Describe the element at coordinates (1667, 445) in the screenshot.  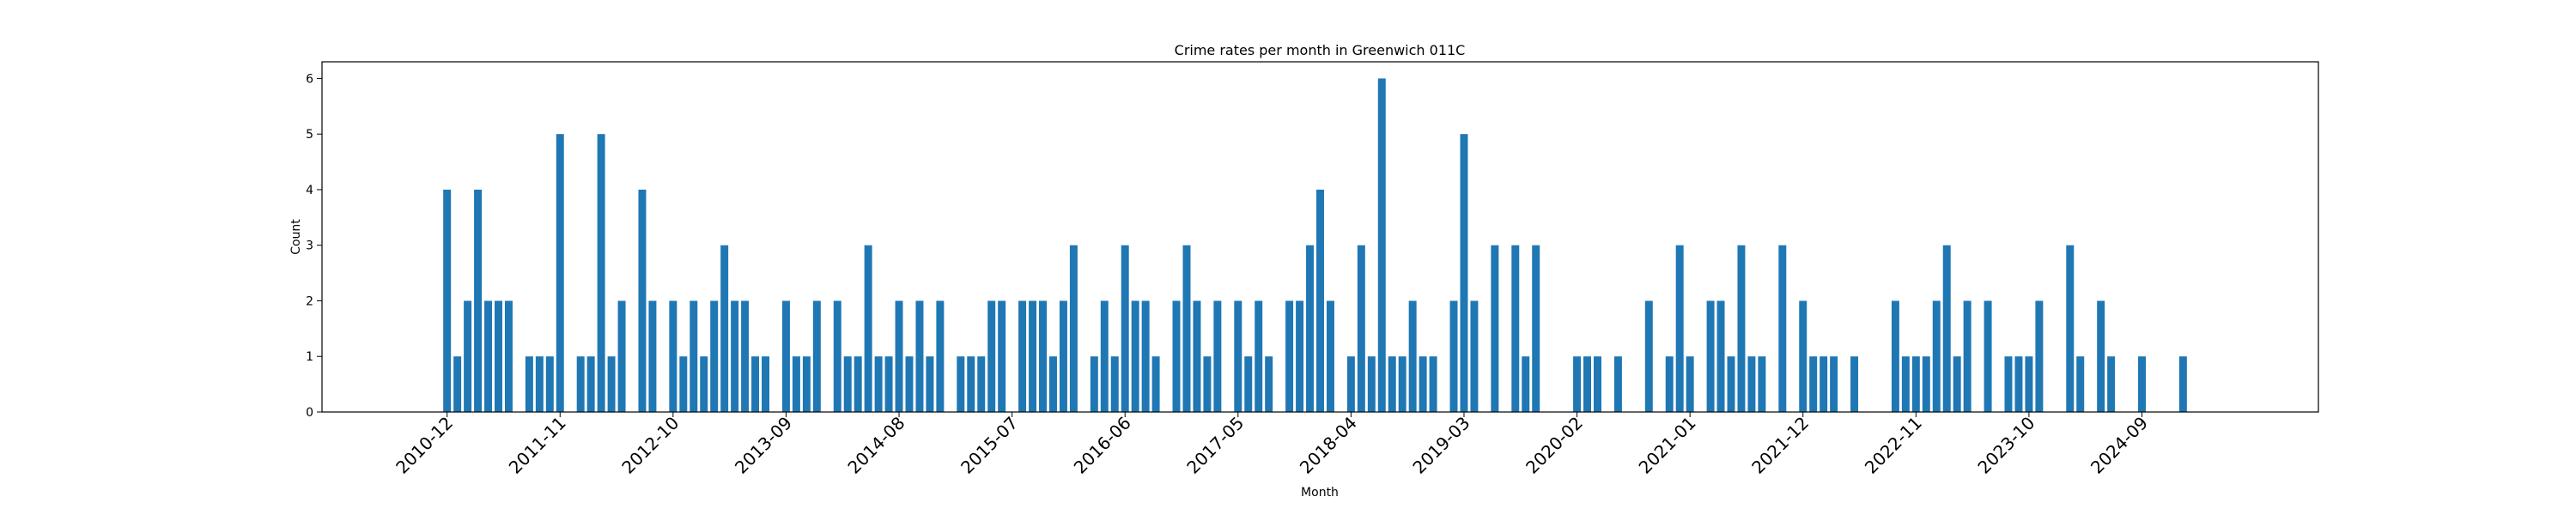
I see `x-tick-label: 2021-01` at that location.